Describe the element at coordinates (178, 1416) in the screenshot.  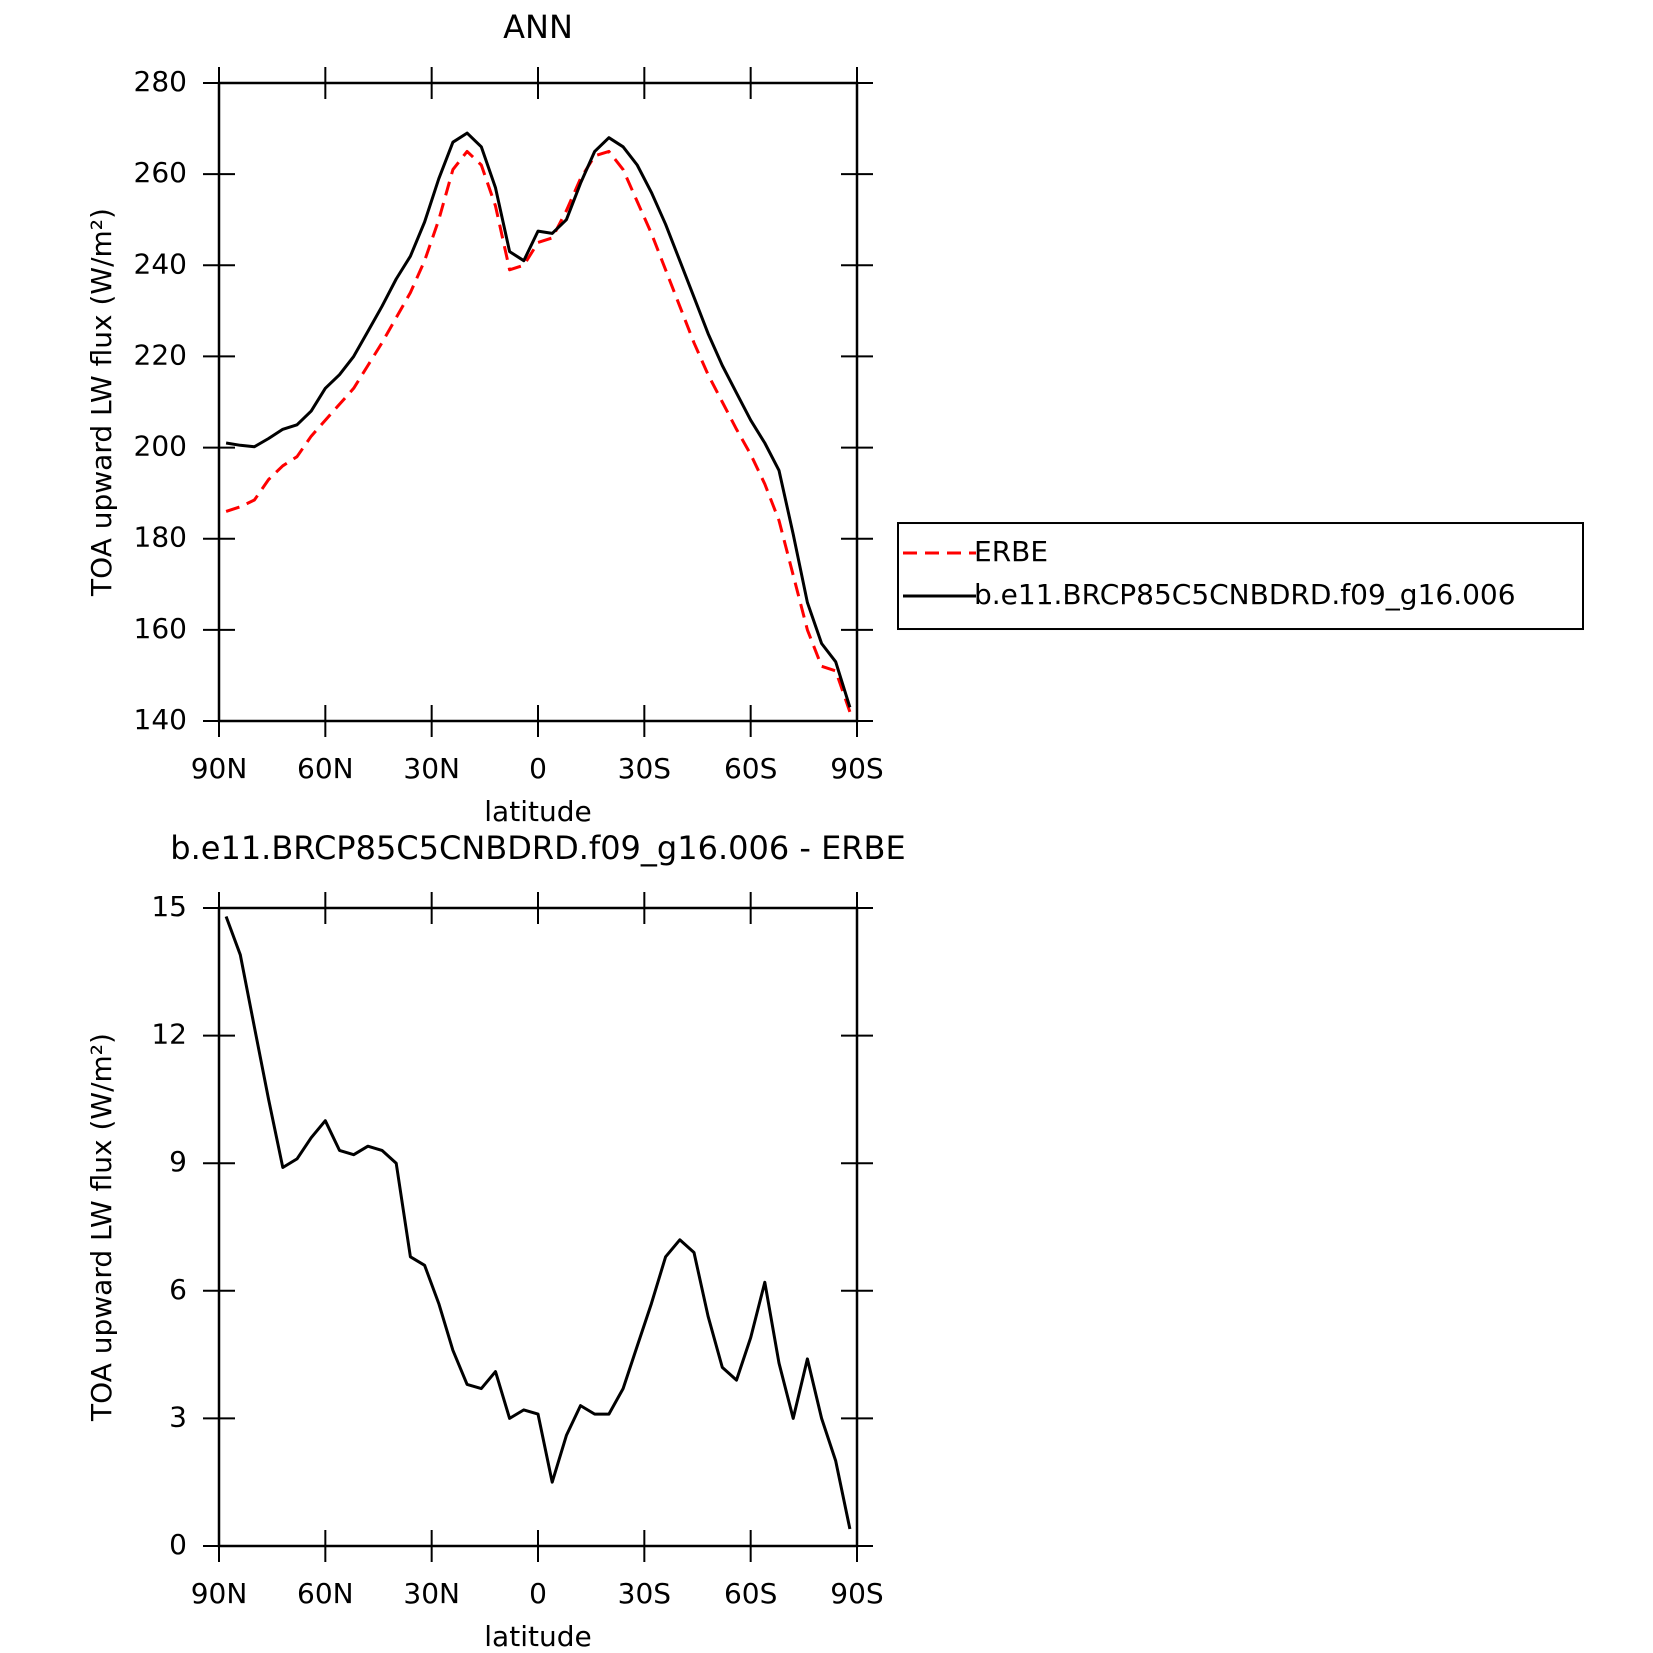
I see `y-tick-label: 3` at that location.